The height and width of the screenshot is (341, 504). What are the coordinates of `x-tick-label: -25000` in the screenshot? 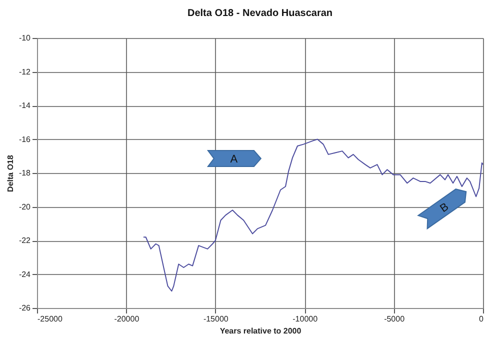 It's located at (50, 319).